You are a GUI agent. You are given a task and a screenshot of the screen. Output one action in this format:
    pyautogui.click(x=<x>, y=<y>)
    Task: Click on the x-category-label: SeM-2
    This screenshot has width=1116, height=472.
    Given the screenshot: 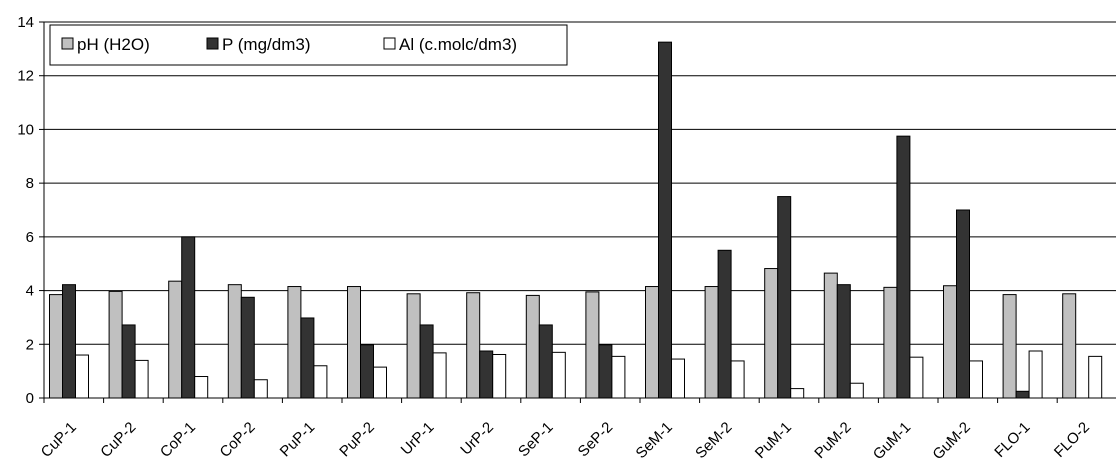 What is the action you would take?
    pyautogui.click(x=713, y=440)
    